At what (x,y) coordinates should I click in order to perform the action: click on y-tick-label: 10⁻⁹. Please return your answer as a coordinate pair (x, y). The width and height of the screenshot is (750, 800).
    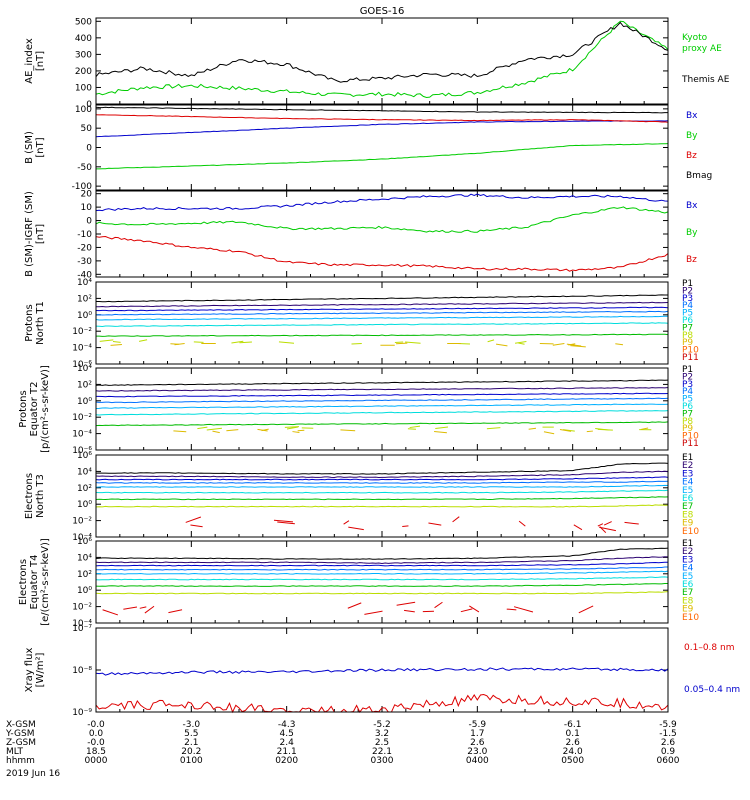
    Looking at the image, I should click on (82, 713).